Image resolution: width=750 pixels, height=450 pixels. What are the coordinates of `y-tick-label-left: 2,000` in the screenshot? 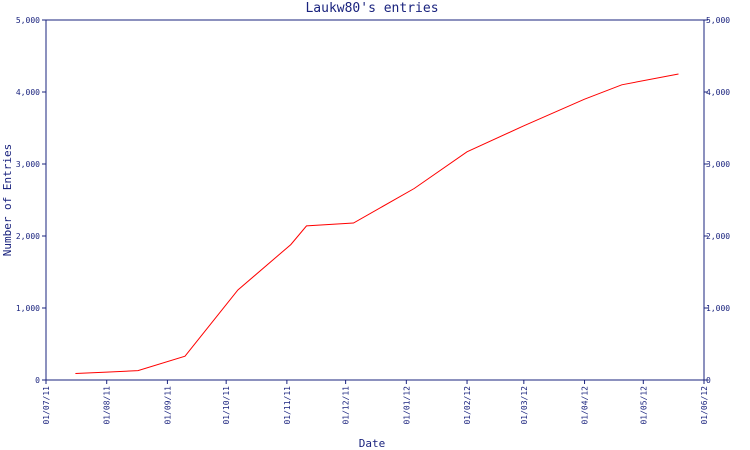 It's located at (28, 236).